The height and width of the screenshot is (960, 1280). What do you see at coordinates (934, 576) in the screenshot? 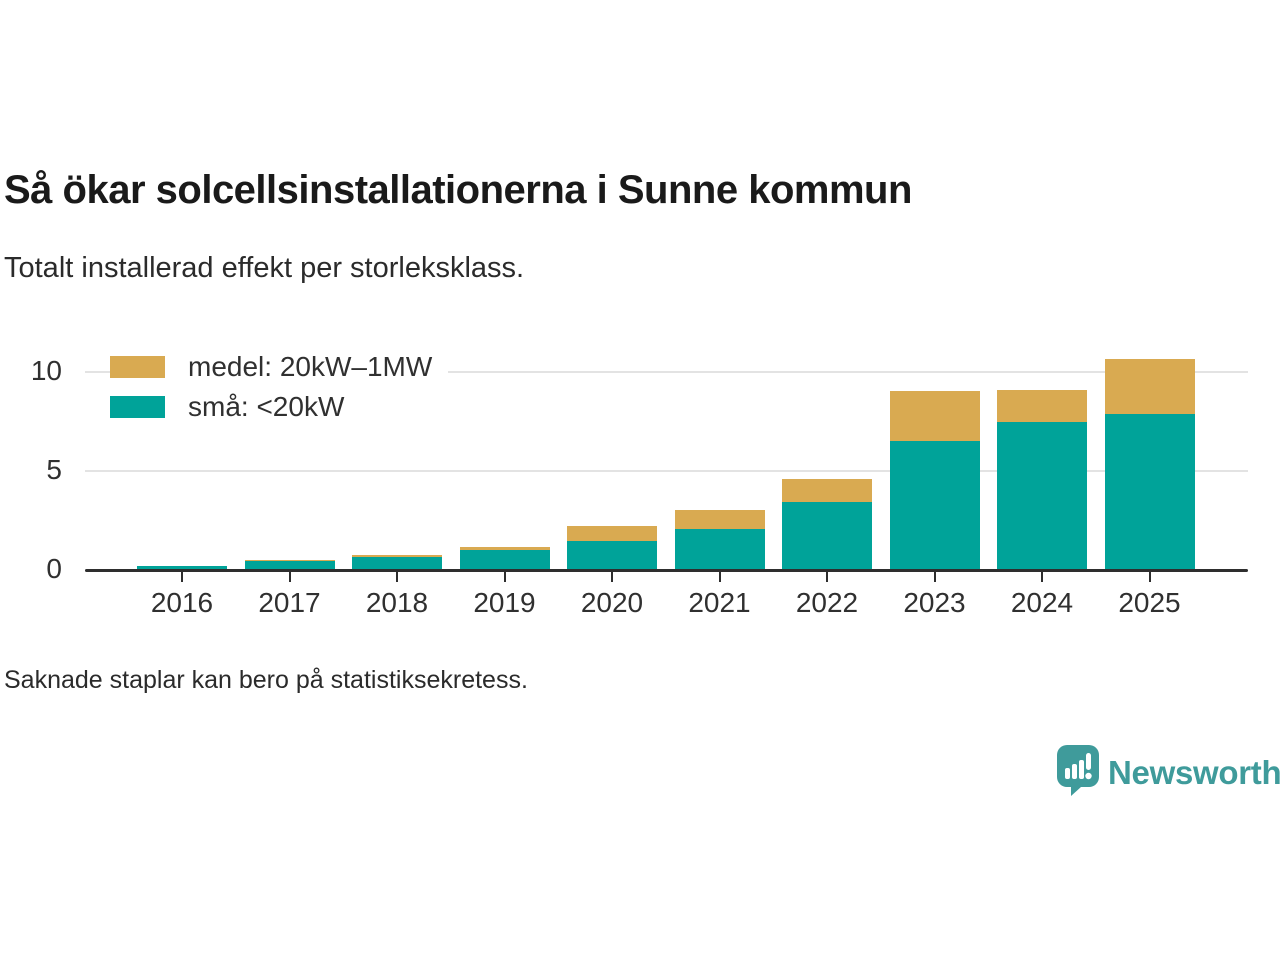
I see `x-axis-tick-2023` at bounding box center [934, 576].